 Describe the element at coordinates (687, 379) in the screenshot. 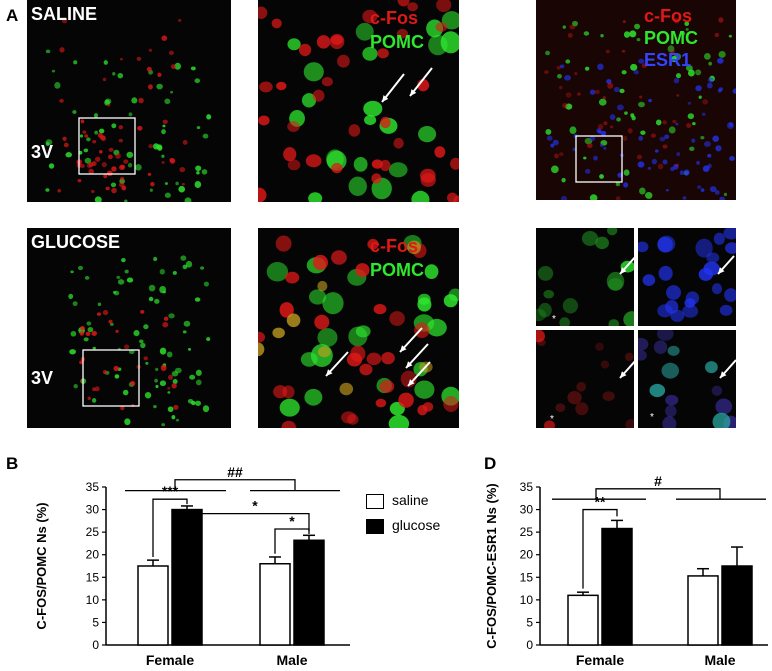

I see `merged-channel-micrograph: *` at that location.